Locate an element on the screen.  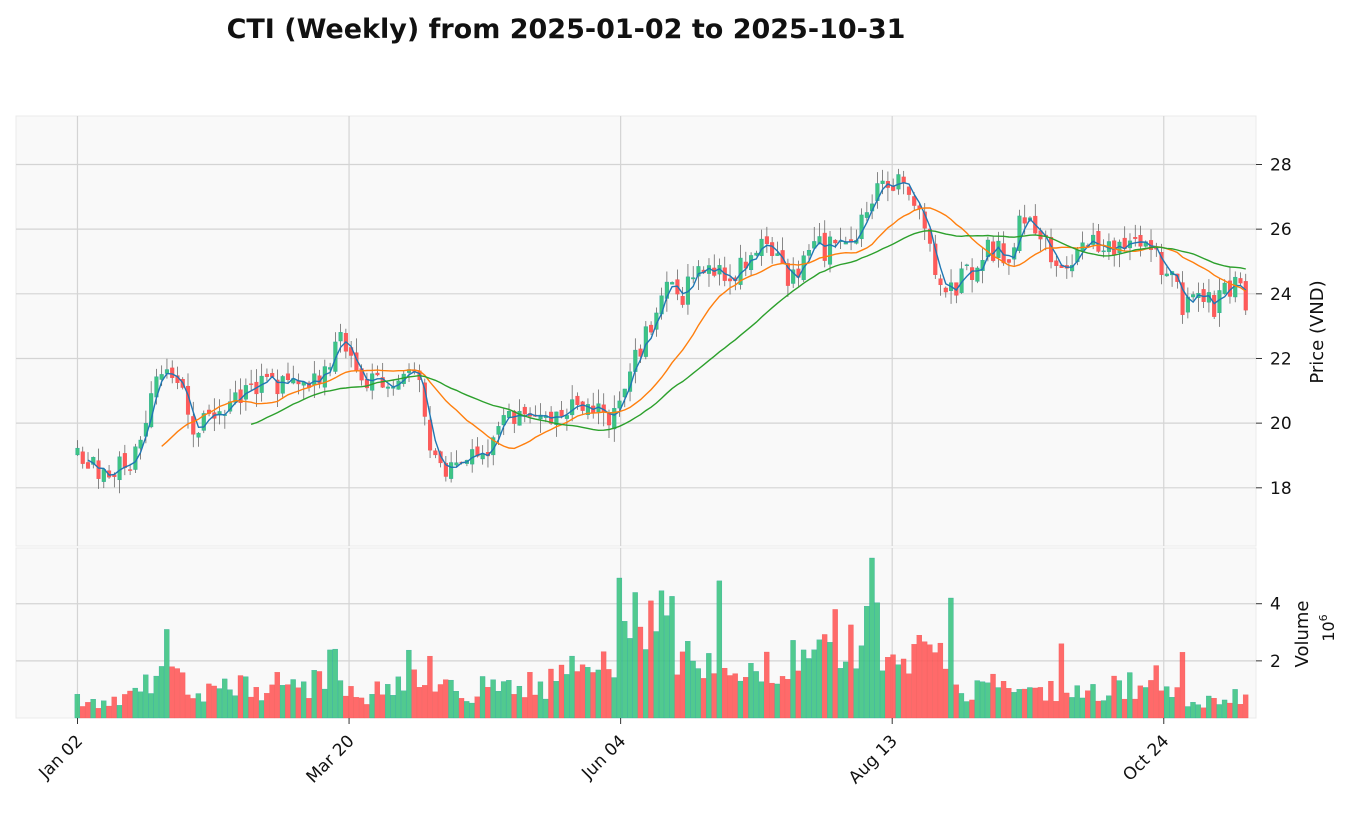
volume-tick-label: 4 is located at coordinates (1275, 605).